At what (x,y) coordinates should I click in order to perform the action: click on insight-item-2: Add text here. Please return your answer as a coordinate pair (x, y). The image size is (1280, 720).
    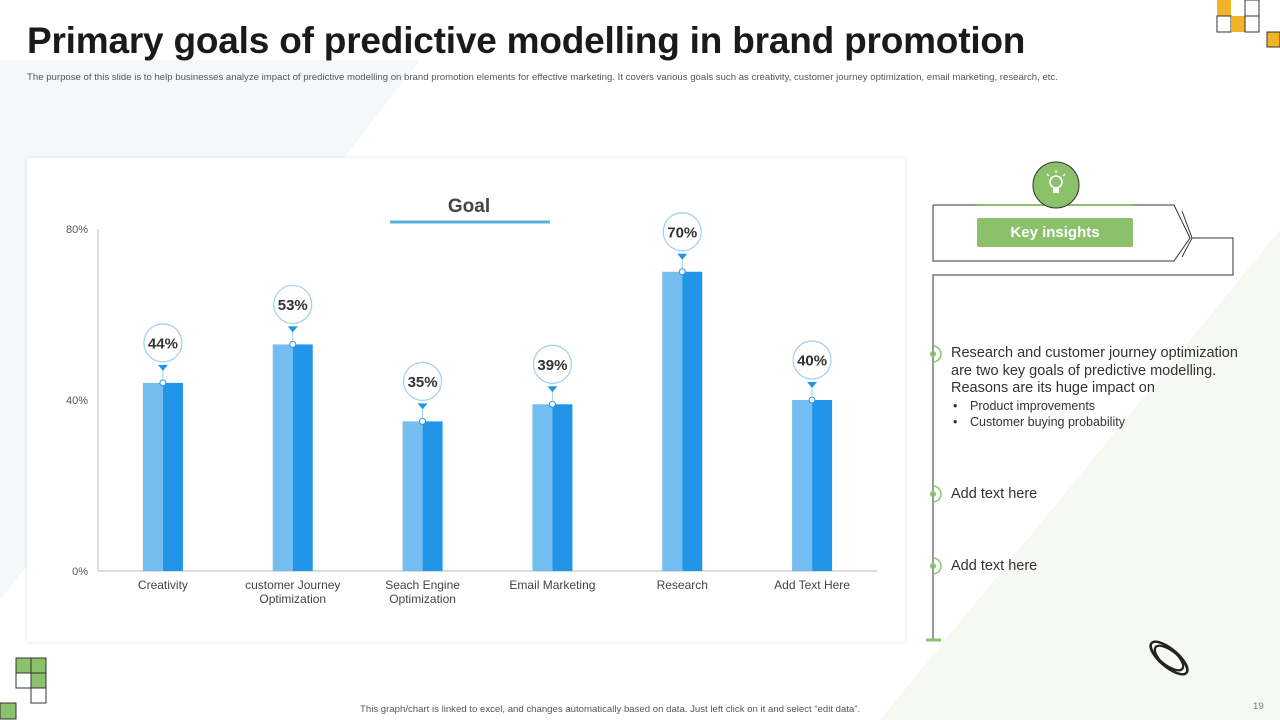
    Looking at the image, I should click on (994, 494).